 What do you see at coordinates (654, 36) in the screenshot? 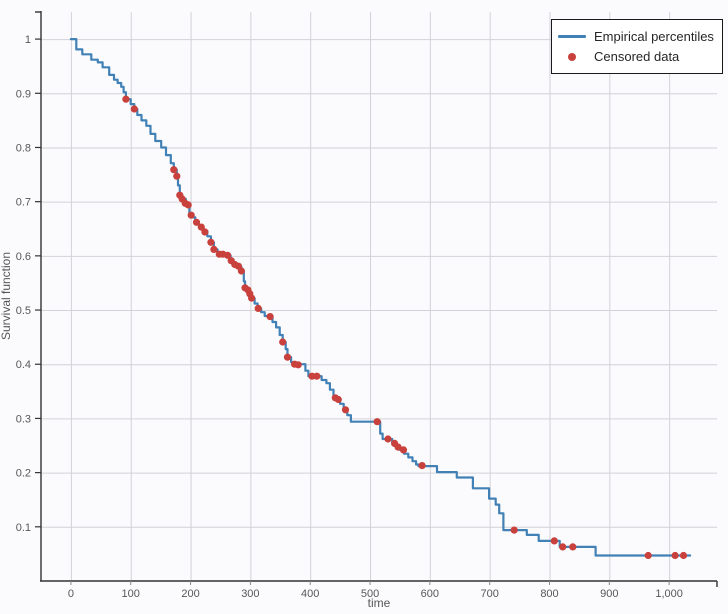
I see `legend-label-empirical-percentiles: Empirical percentiles` at bounding box center [654, 36].